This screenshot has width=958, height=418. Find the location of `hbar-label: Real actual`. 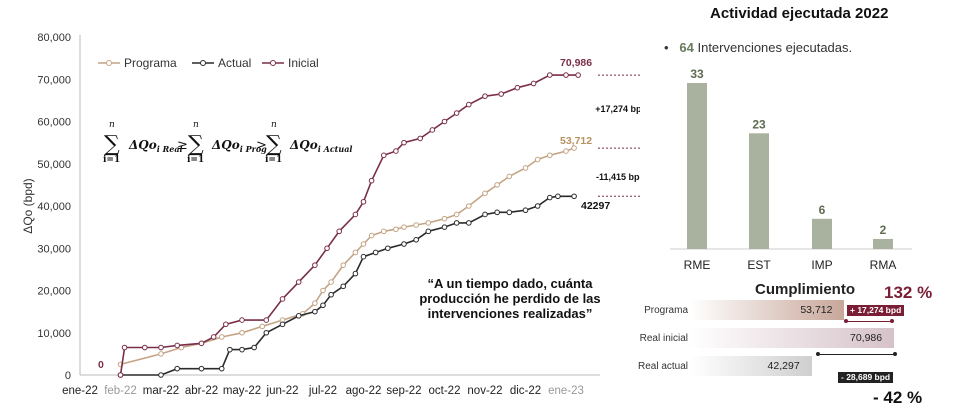

hbar-label: Real actual is located at coordinates (662, 366).